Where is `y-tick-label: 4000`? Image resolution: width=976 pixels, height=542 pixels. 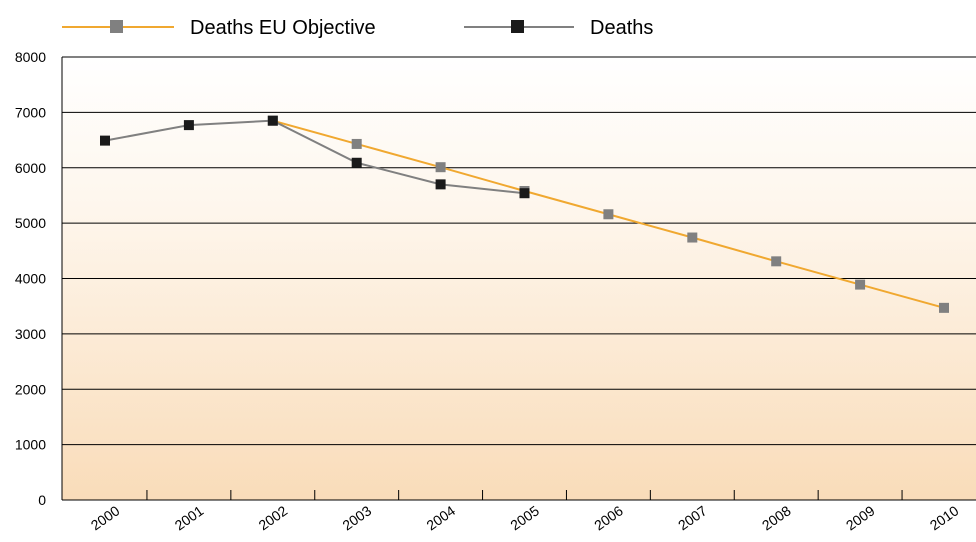 y-tick-label: 4000 is located at coordinates (30, 279).